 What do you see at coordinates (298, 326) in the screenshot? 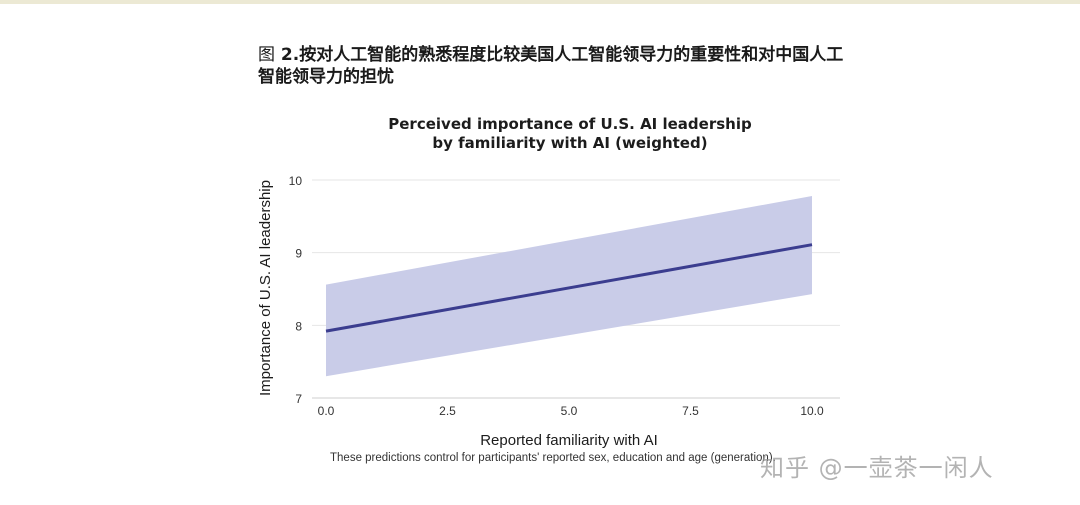
I see `y-tick-label: 8` at bounding box center [298, 326].